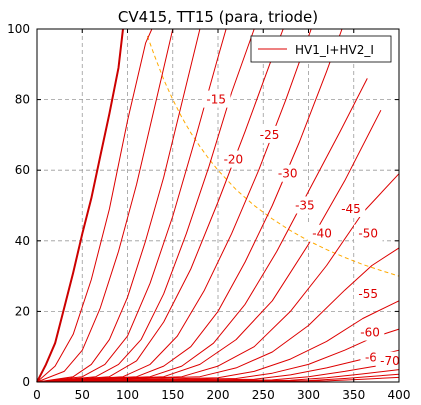 This screenshot has width=421, height=405. What do you see at coordinates (218, 395) in the screenshot?
I see `x-tick-label: 200` at bounding box center [218, 395].